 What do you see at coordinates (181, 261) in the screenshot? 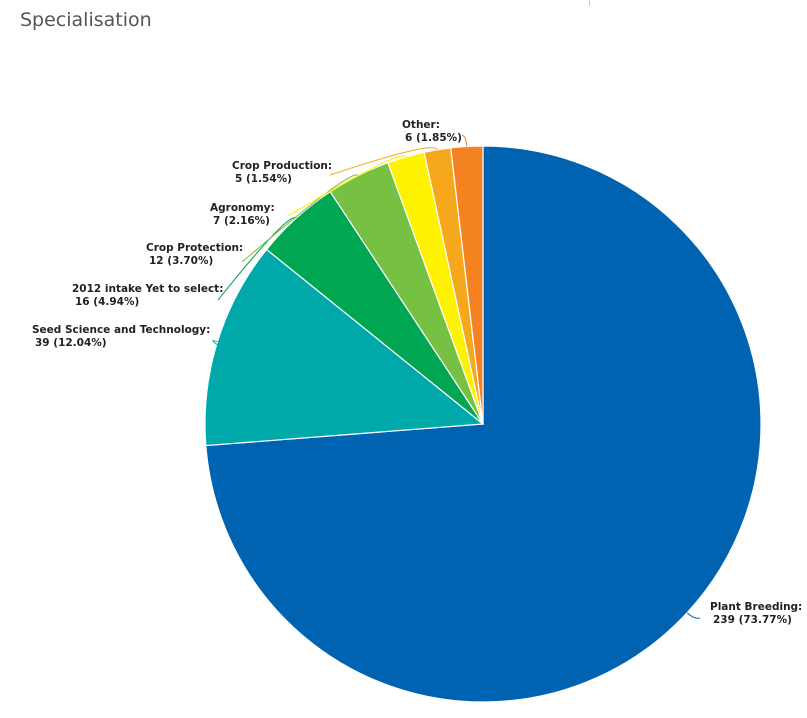
I see `slice-label-value: 12 (3.70%)` at bounding box center [181, 261].